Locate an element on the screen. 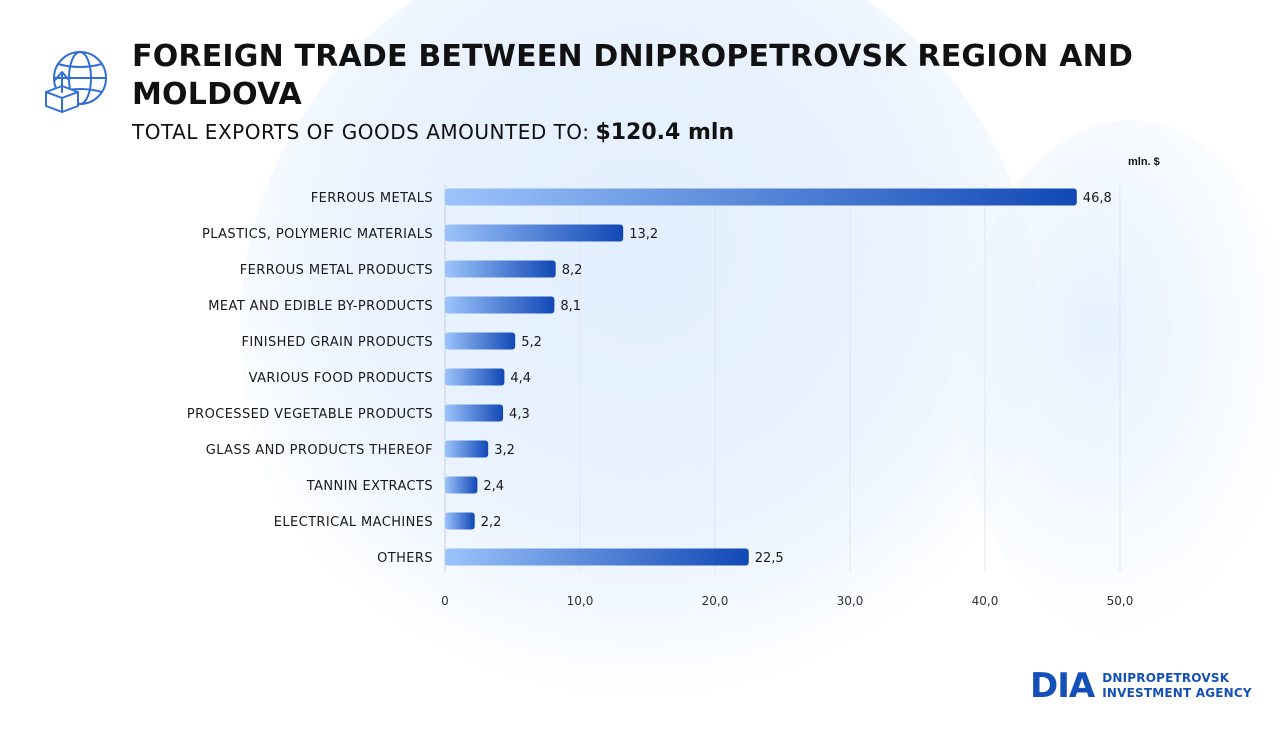 This screenshot has width=1280, height=730. category-label: VARIOUS FOOD PRODUCTS is located at coordinates (341, 378).